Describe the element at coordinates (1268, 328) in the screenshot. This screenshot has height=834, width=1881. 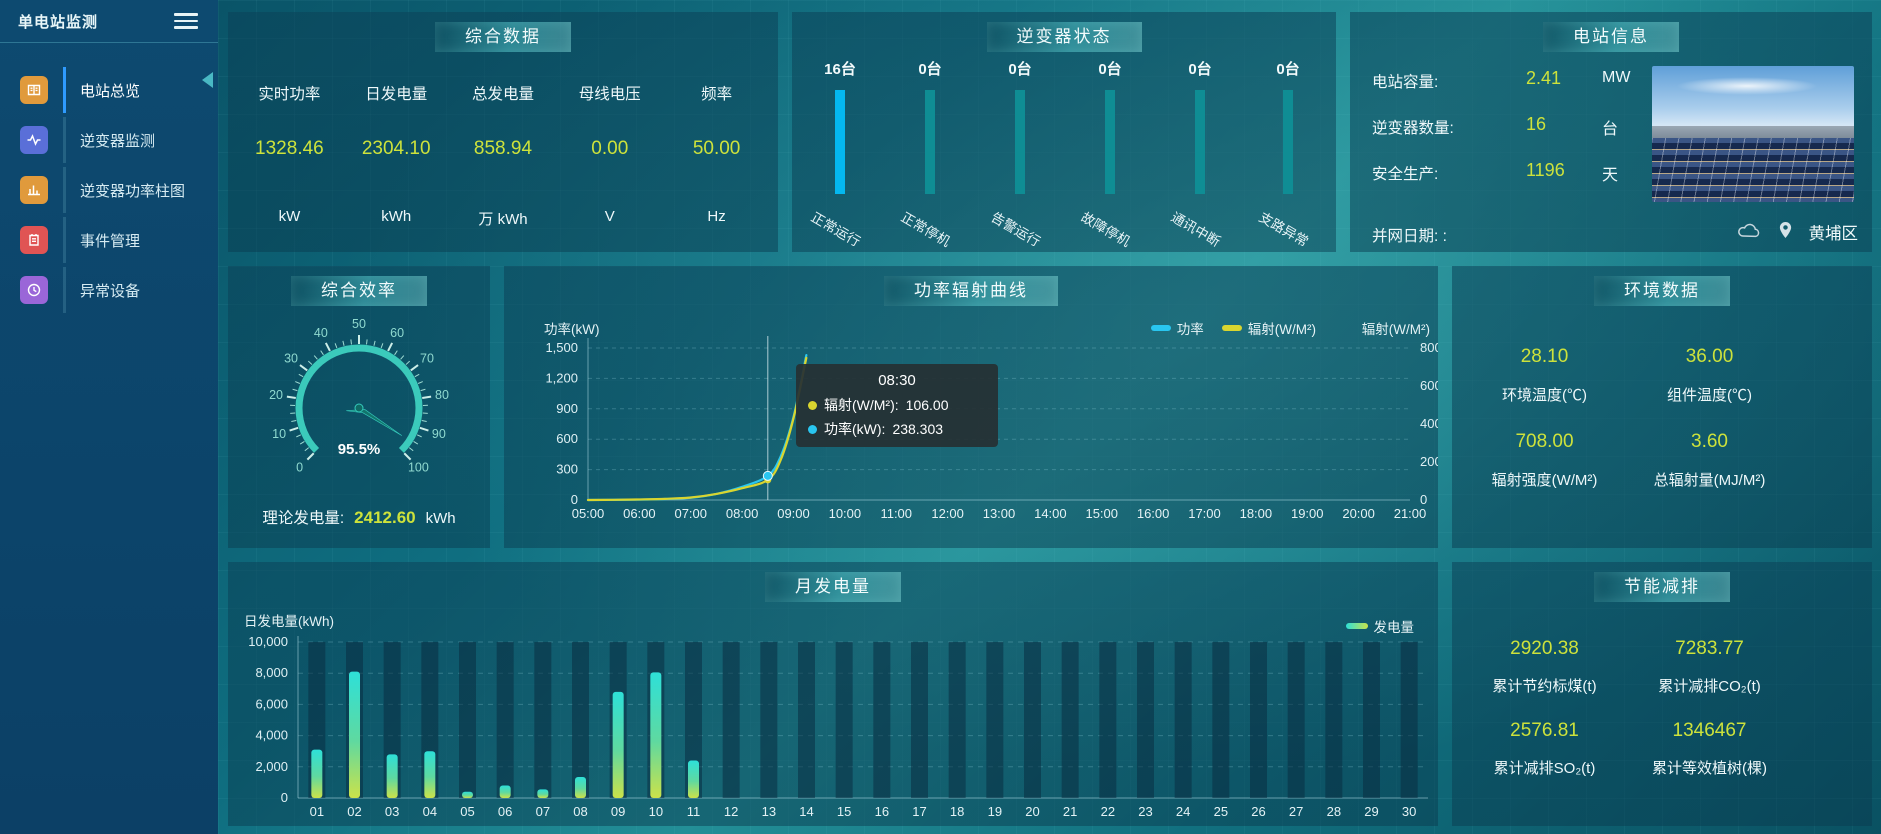
I see `legend-radiation: 辐射(W/M²)` at that location.